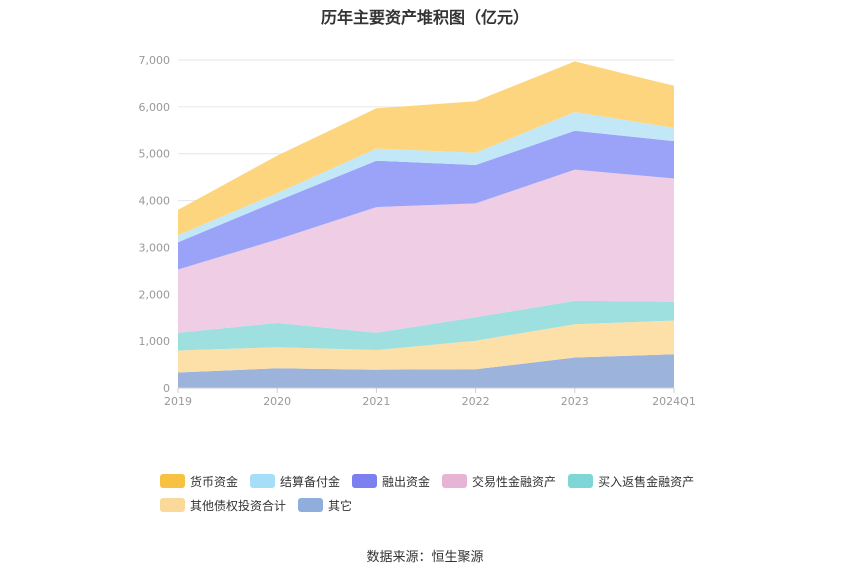 Image resolution: width=850 pixels, height=575 pixels. What do you see at coordinates (310, 481) in the screenshot?
I see `legend-label: 结算备付金` at bounding box center [310, 481].